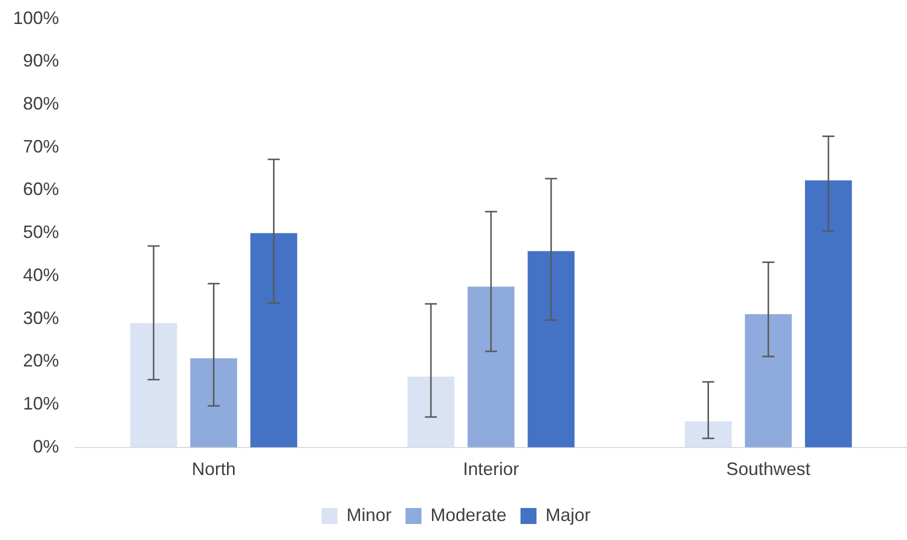  What do you see at coordinates (41, 60) in the screenshot?
I see `y-tick-label: 90%` at bounding box center [41, 60].